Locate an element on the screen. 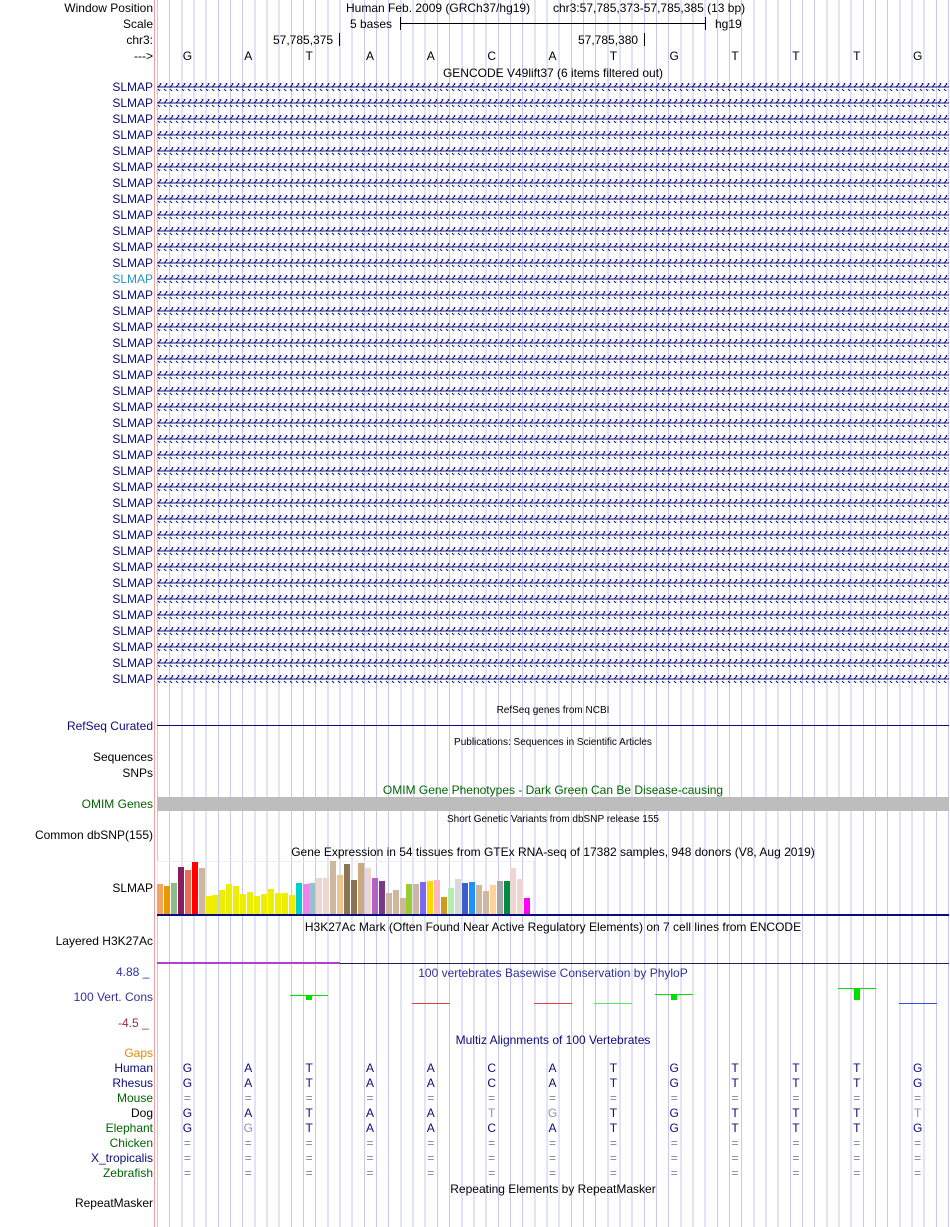  species-label-zebrafish: Zebrafish is located at coordinates (127, 1173).